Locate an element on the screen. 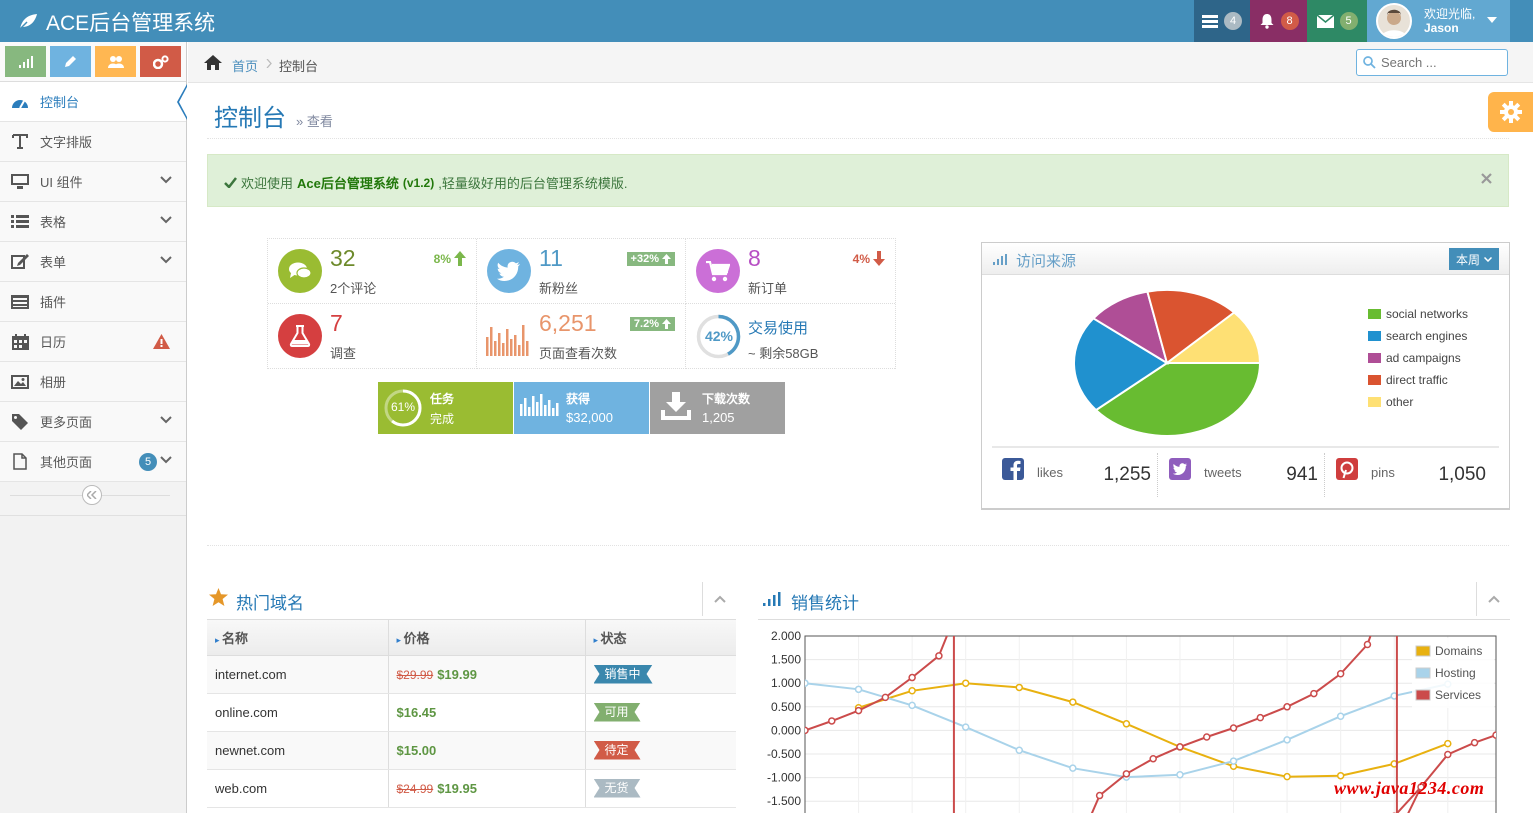 This screenshot has width=1533, height=813. traffic-widget-title: 访问来源 is located at coordinates (1046, 261).